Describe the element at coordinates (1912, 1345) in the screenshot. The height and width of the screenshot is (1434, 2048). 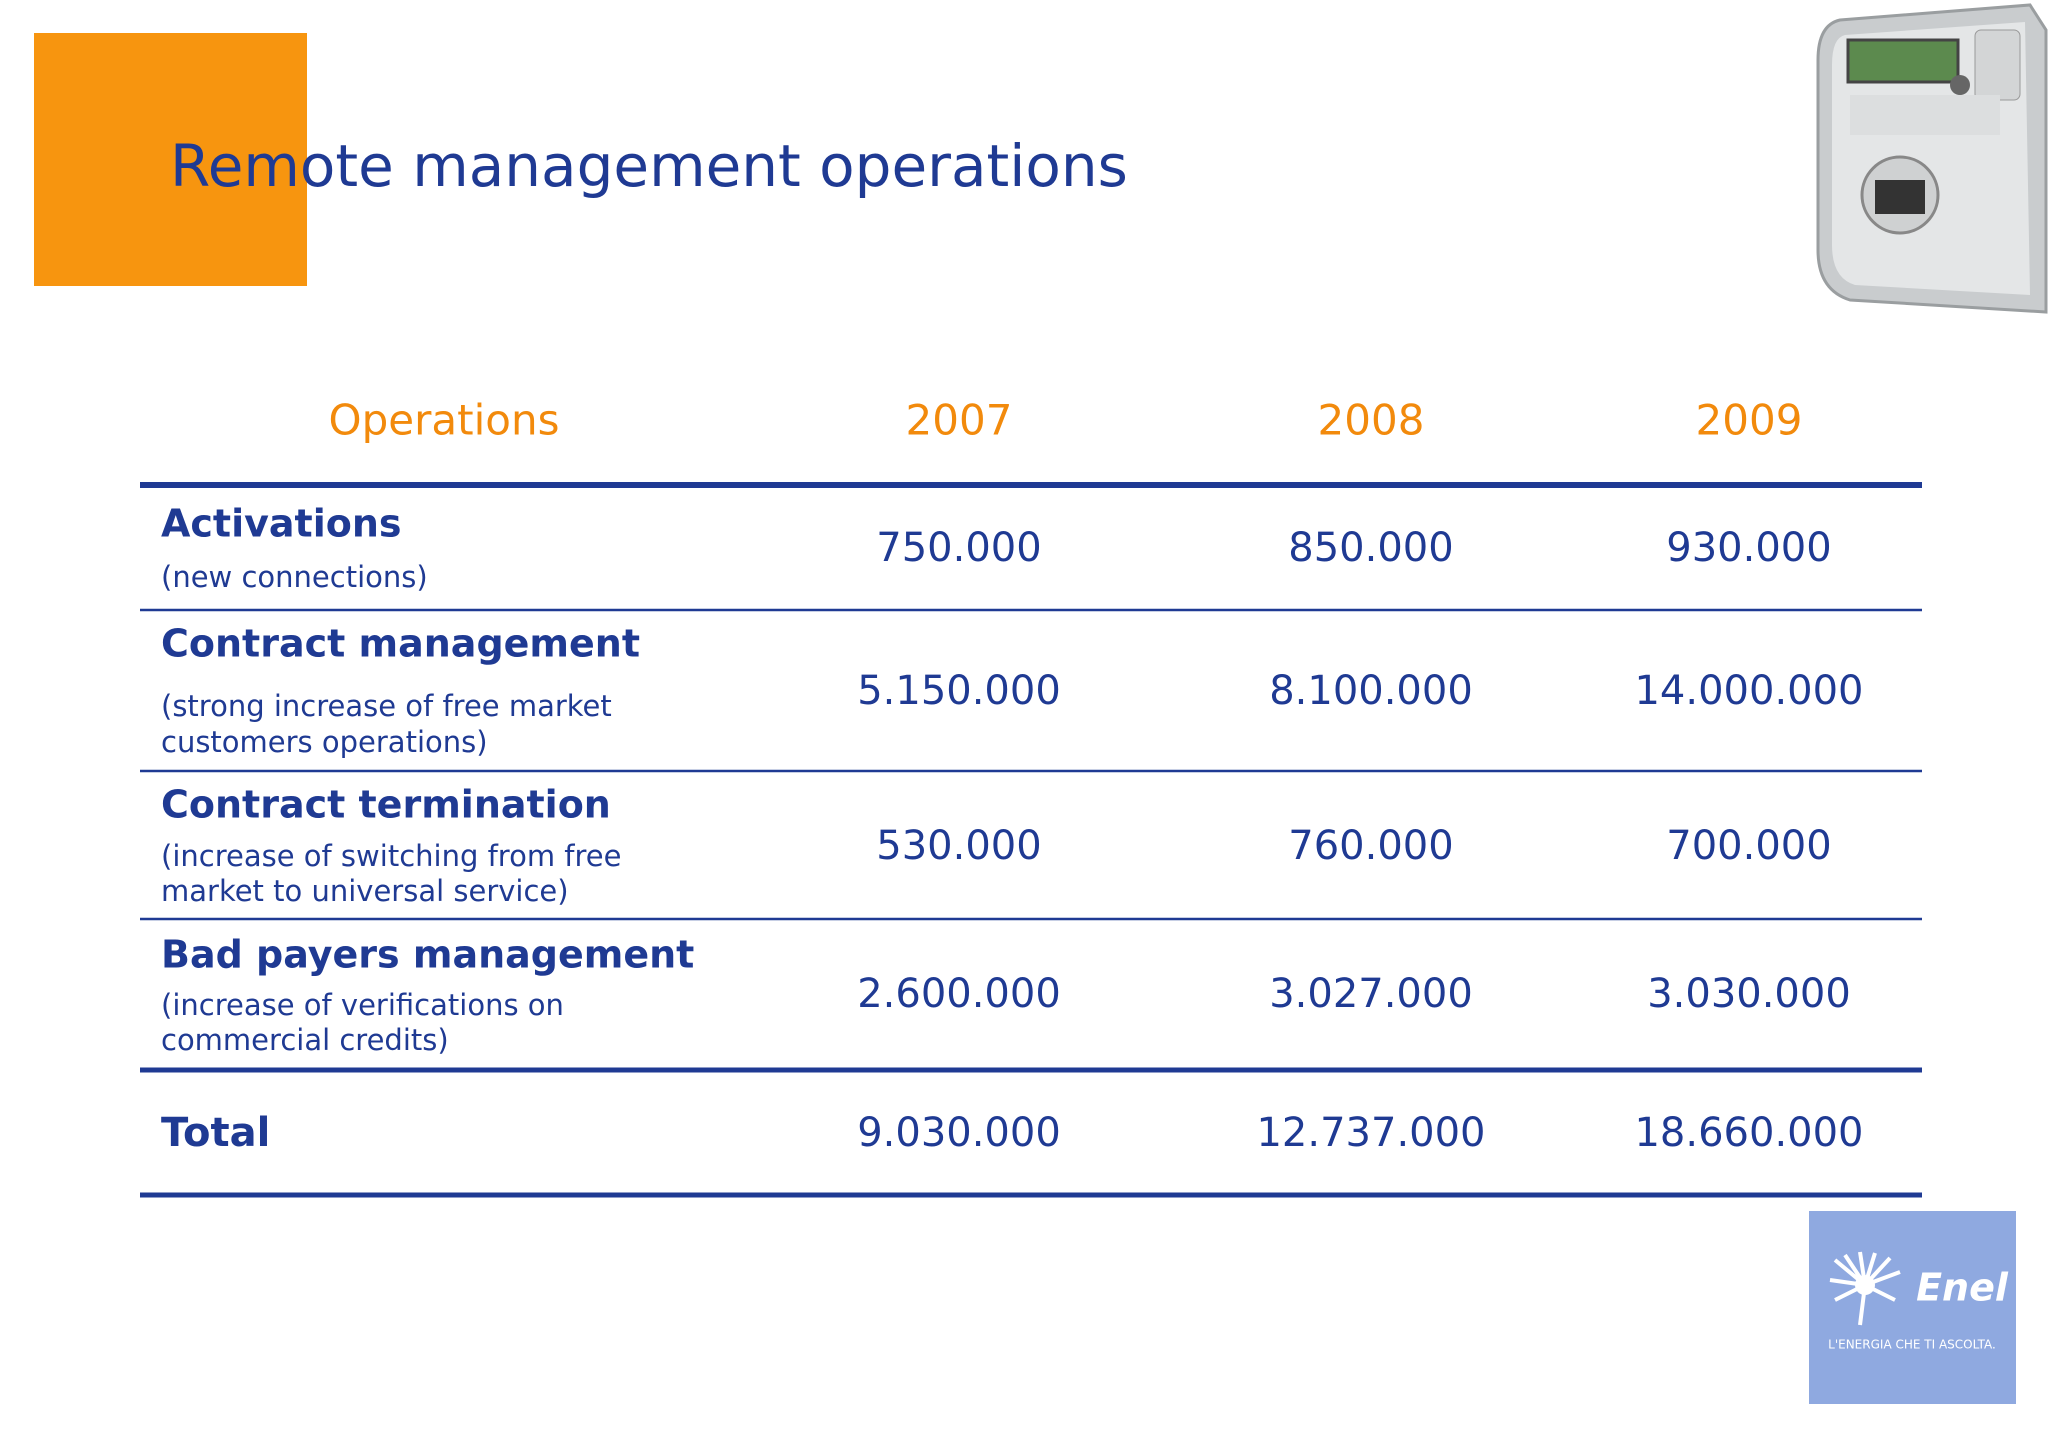
I see `logo-tagline: L'ENERGIA CHE TI ASCOLTA.` at that location.